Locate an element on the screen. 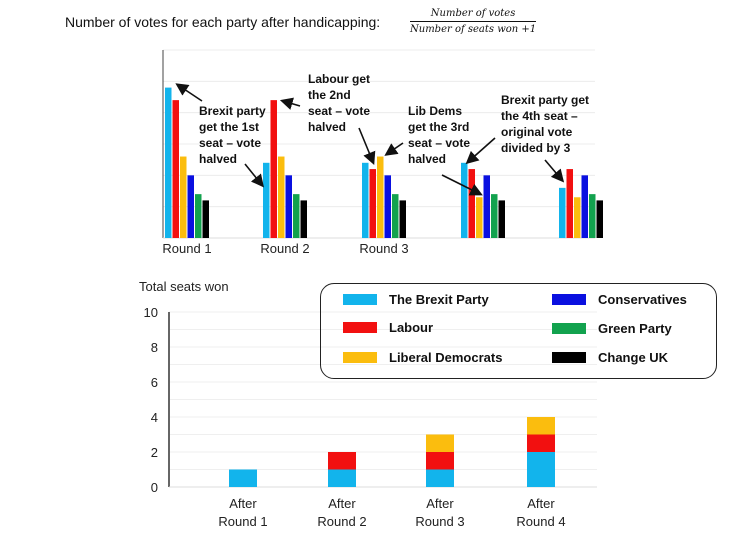  formula-denominator: Number of seats won +1 is located at coordinates (473, 29).